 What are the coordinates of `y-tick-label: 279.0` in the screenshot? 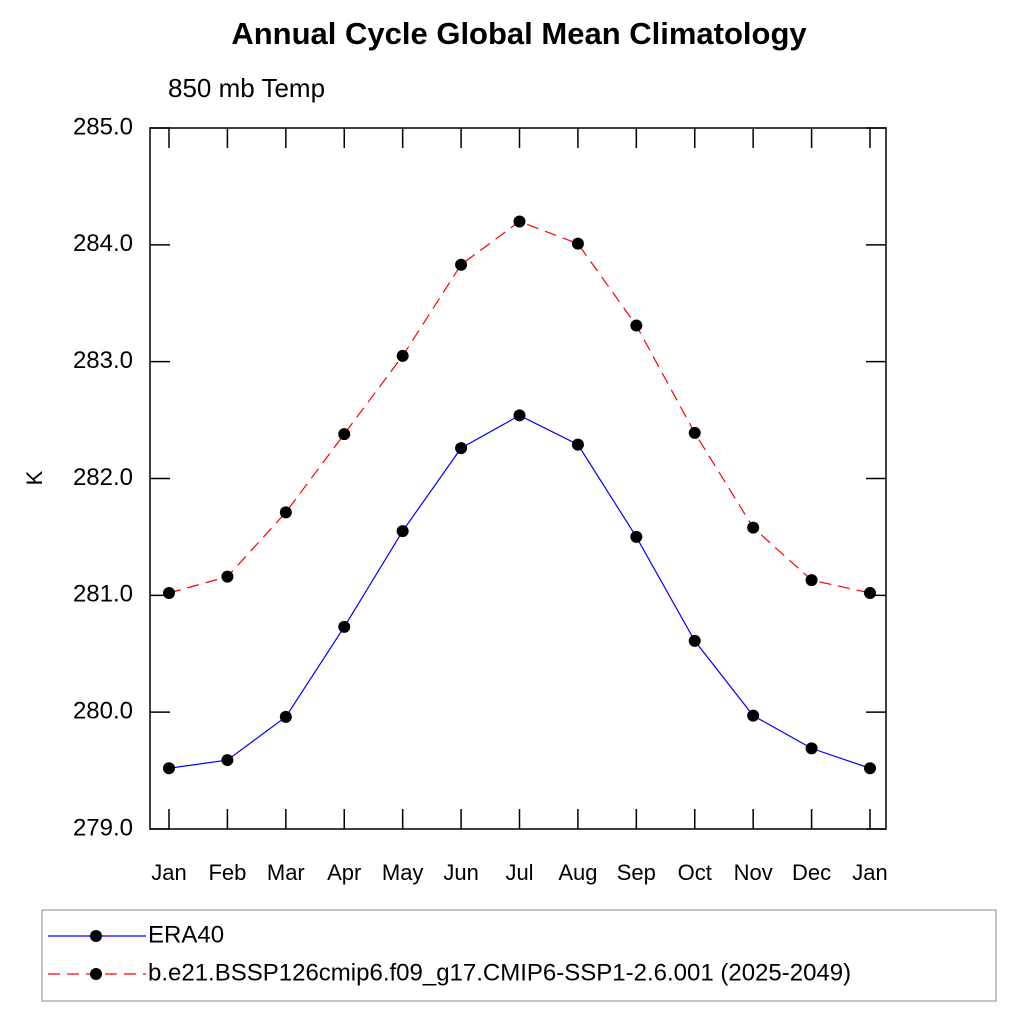 It's located at (103, 827).